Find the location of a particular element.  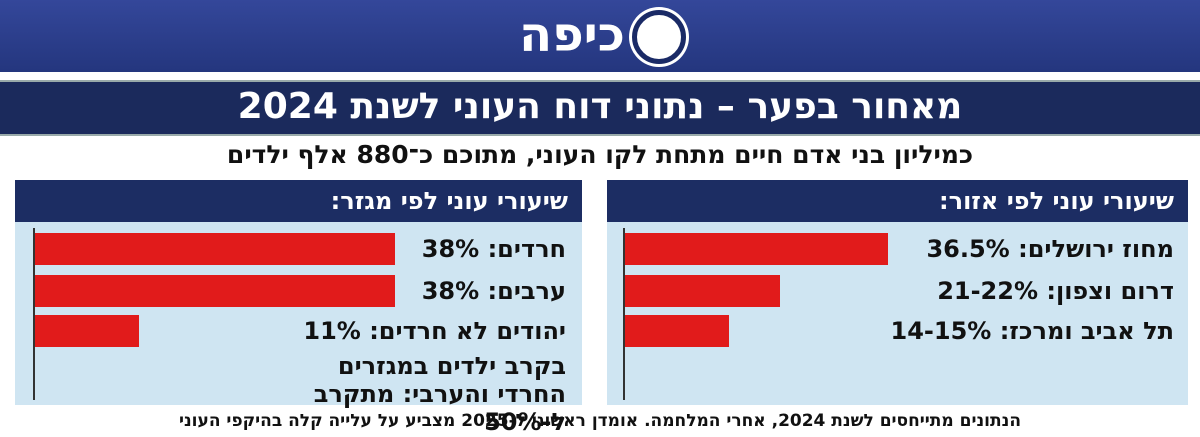

value-label: 11% is located at coordinates (332, 331).